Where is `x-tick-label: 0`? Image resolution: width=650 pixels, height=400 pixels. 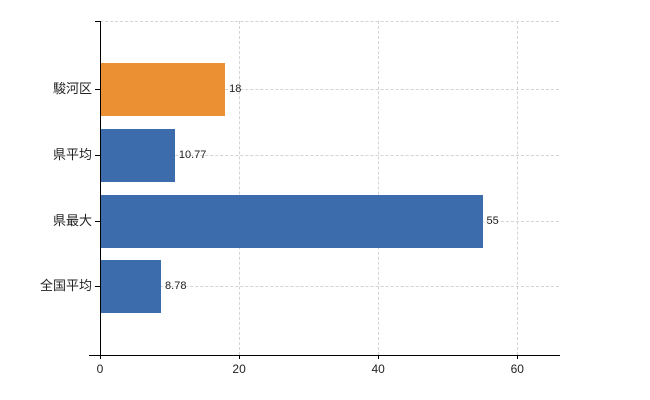
x-tick-label: 0 is located at coordinates (100, 369).